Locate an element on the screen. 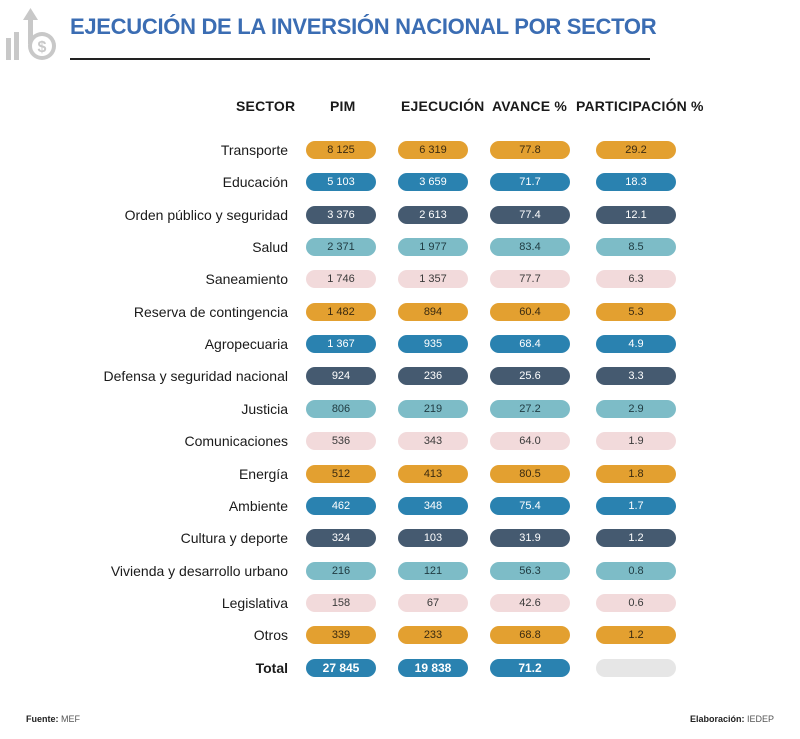  credit-label: Elaboración: is located at coordinates (717, 719).